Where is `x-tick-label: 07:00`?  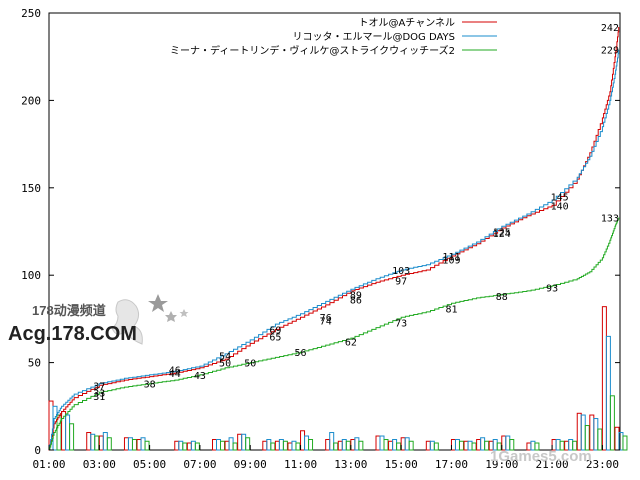
x-tick-label: 07:00 is located at coordinates (199, 464).